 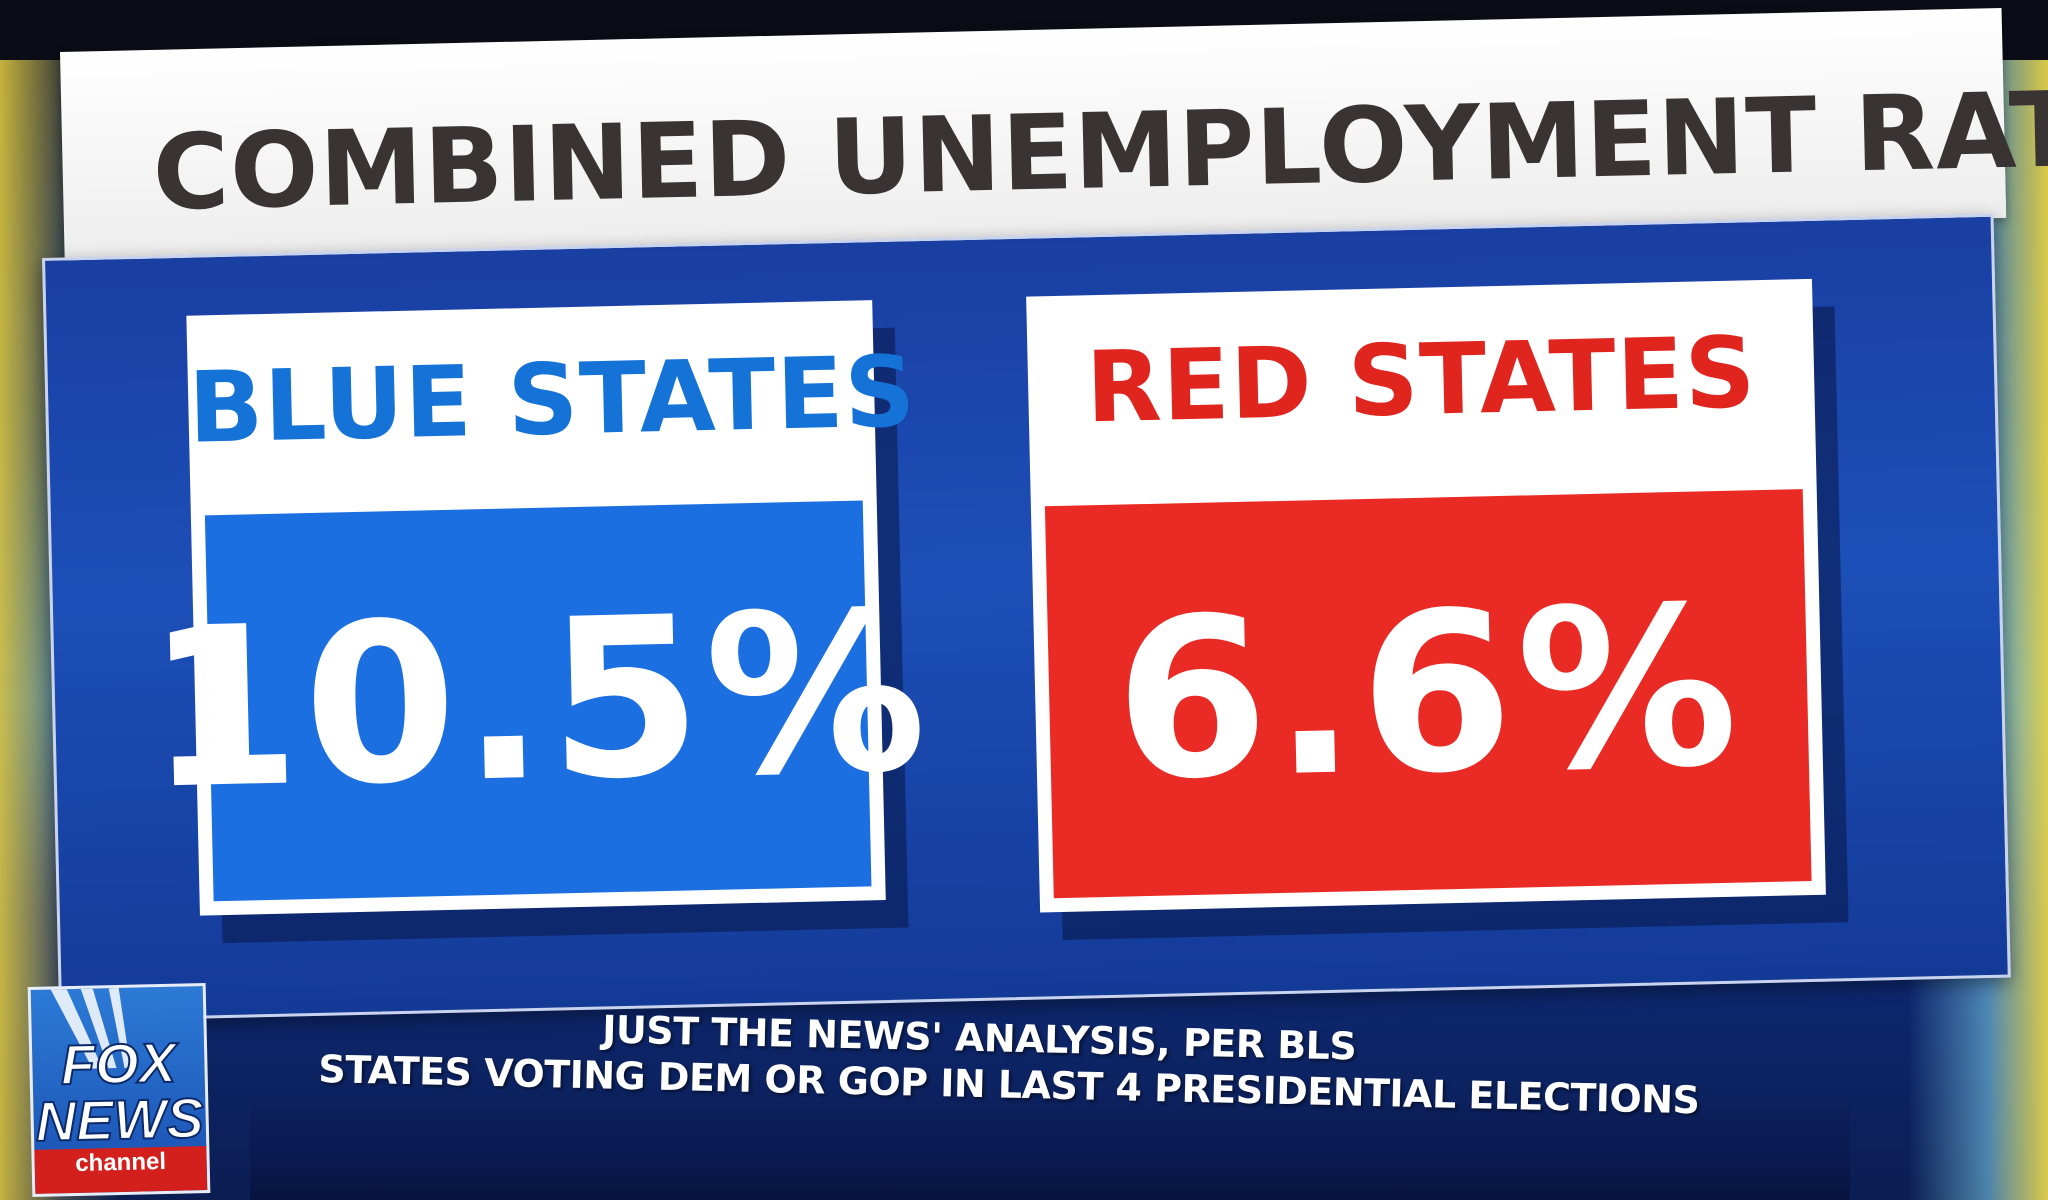 I want to click on blue-states-value-box: 10.5%, so click(x=538, y=701).